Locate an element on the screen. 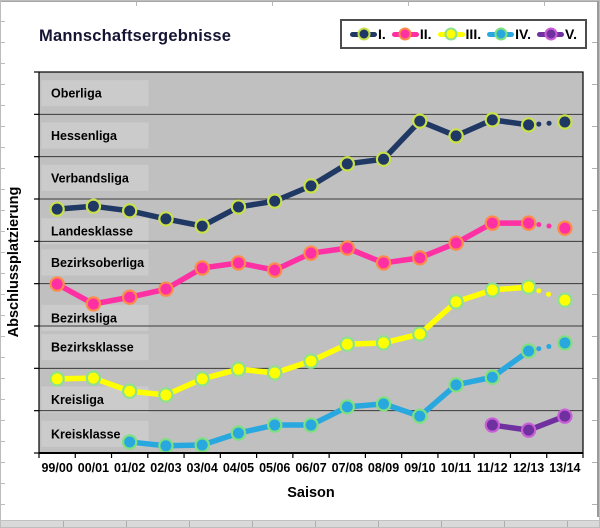  x-tick-label: 01/02 is located at coordinates (129, 468).